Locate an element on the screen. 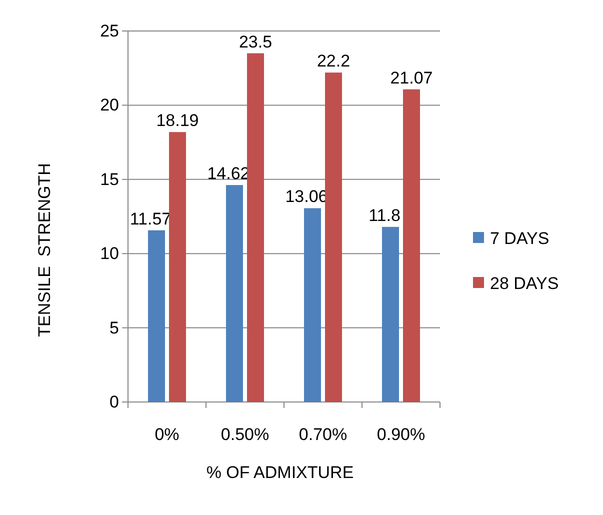 The height and width of the screenshot is (515, 603). y-tick-label: 5 is located at coordinates (114, 328).